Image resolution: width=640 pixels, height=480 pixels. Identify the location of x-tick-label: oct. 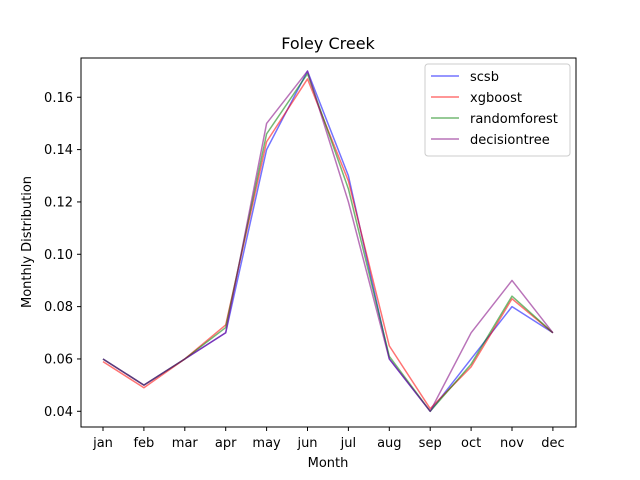
(471, 443).